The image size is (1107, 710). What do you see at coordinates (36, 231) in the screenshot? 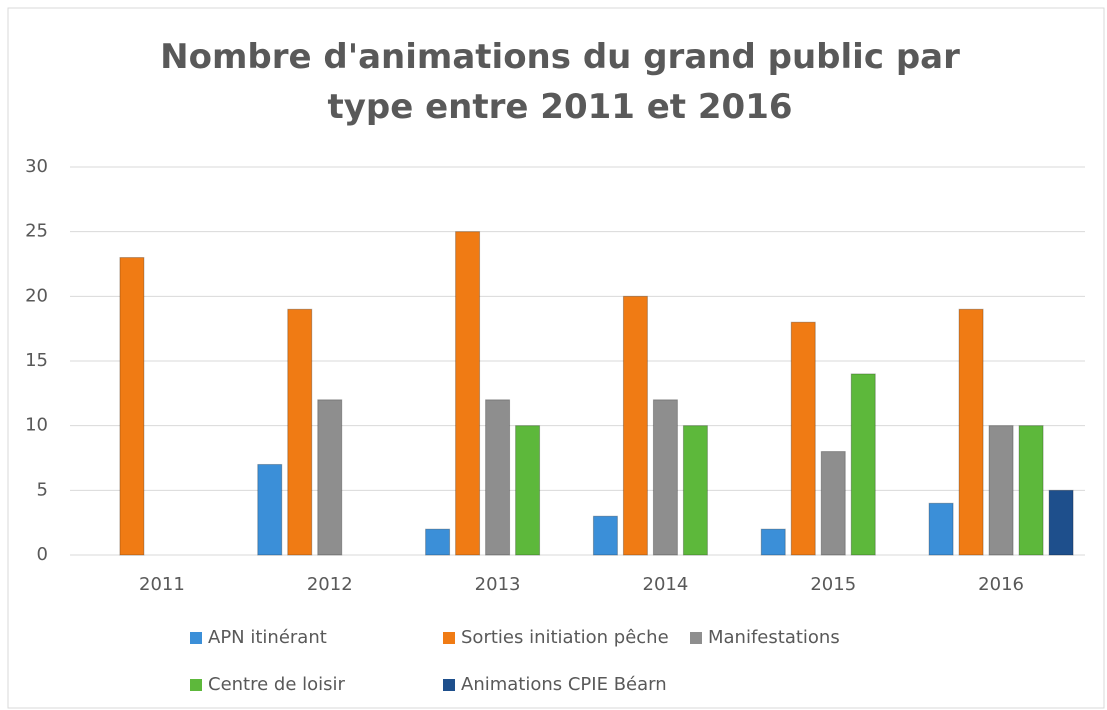
I see `y-tick-label: 25` at bounding box center [36, 231].